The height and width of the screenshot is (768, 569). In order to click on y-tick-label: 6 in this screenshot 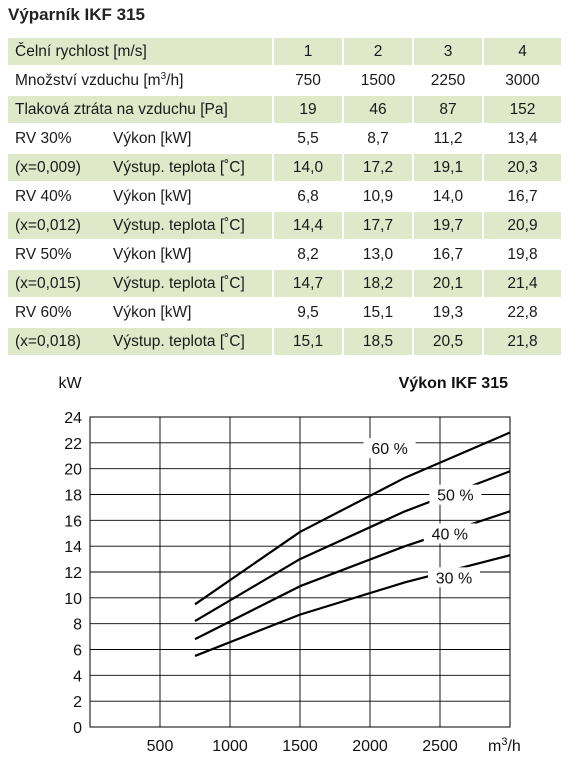, I will do `click(77, 651)`.